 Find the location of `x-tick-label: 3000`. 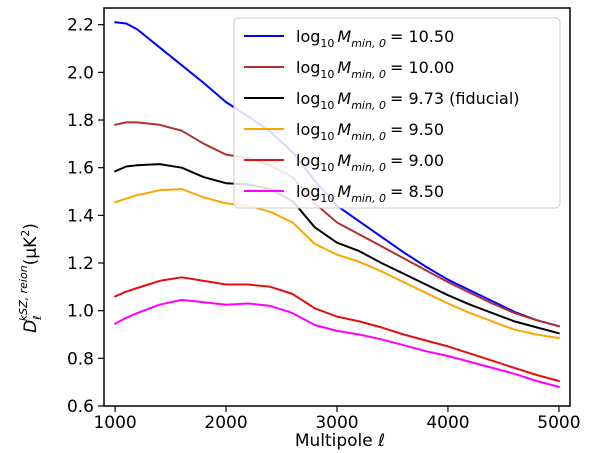

x-tick-label: 3000 is located at coordinates (336, 423).